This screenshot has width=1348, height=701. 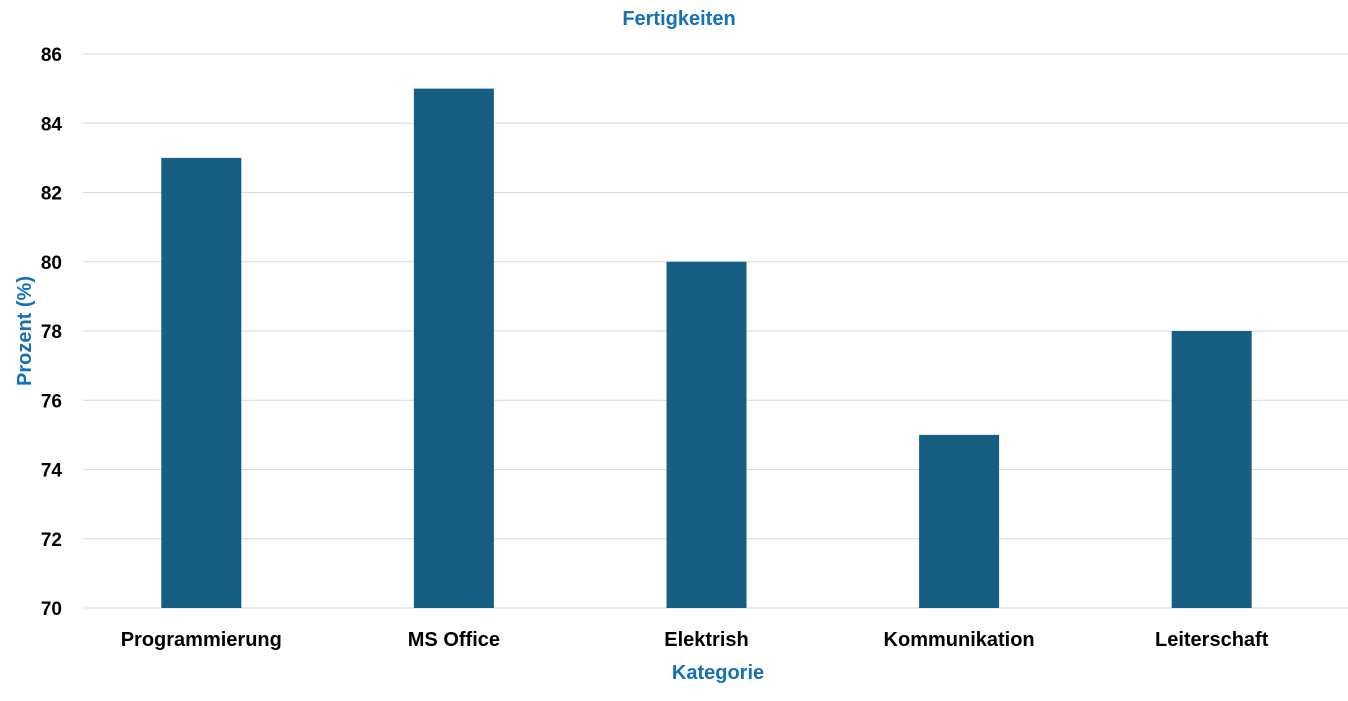 What do you see at coordinates (51, 609) in the screenshot?
I see `y-tick-label: 70` at bounding box center [51, 609].